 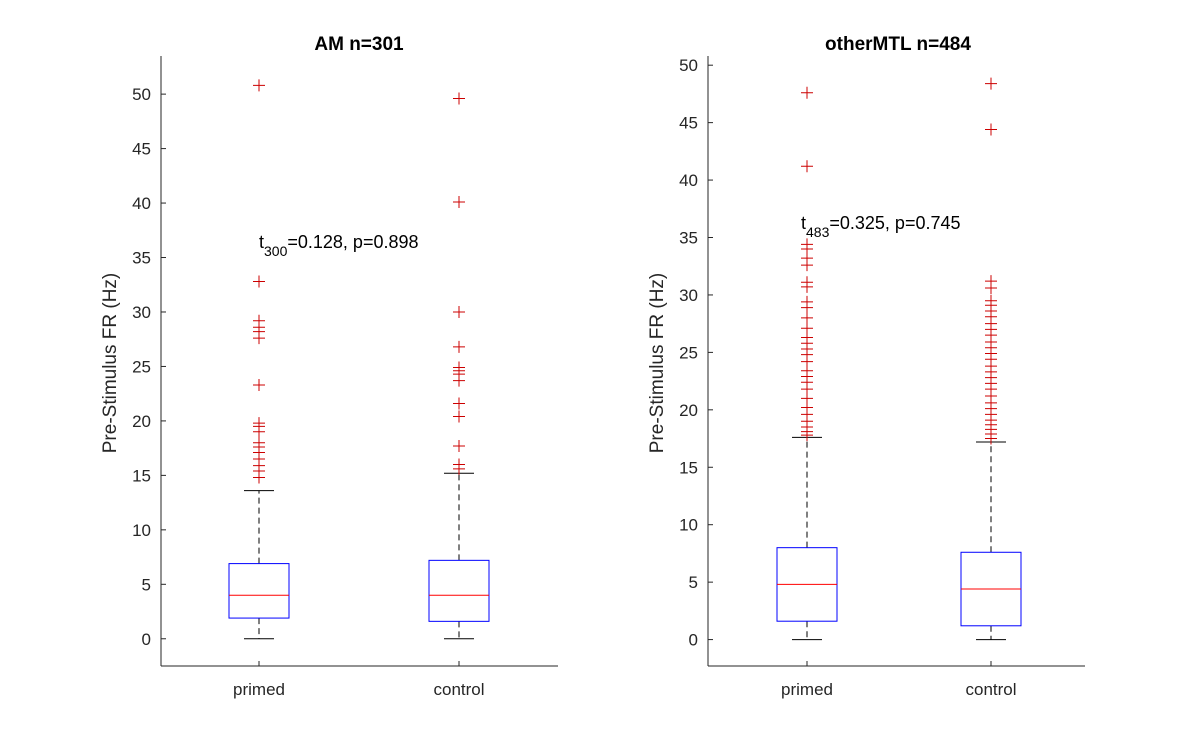 What do you see at coordinates (898, 44) in the screenshot?
I see `chart-title: otherMTL n=484` at bounding box center [898, 44].